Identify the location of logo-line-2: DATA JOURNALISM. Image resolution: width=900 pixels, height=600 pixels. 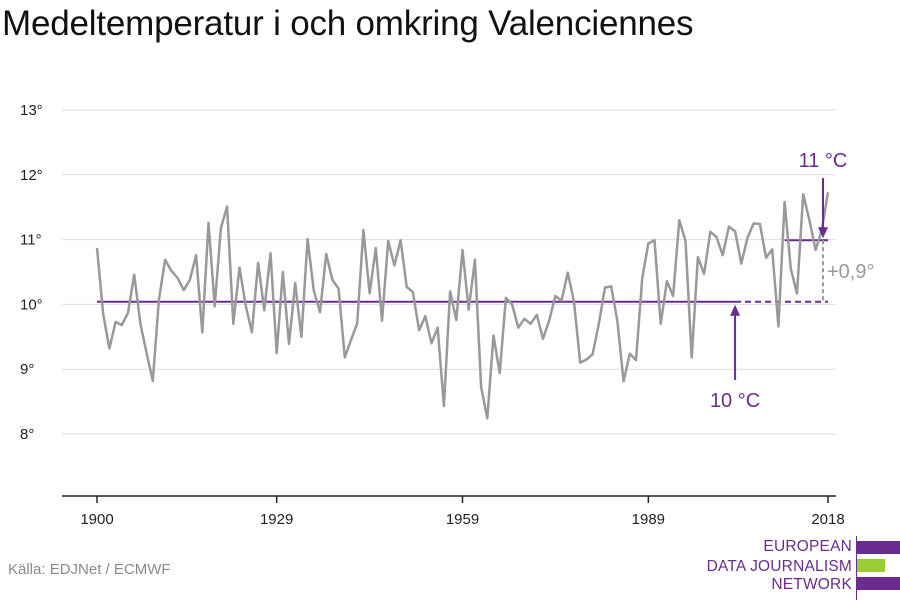
(779, 566).